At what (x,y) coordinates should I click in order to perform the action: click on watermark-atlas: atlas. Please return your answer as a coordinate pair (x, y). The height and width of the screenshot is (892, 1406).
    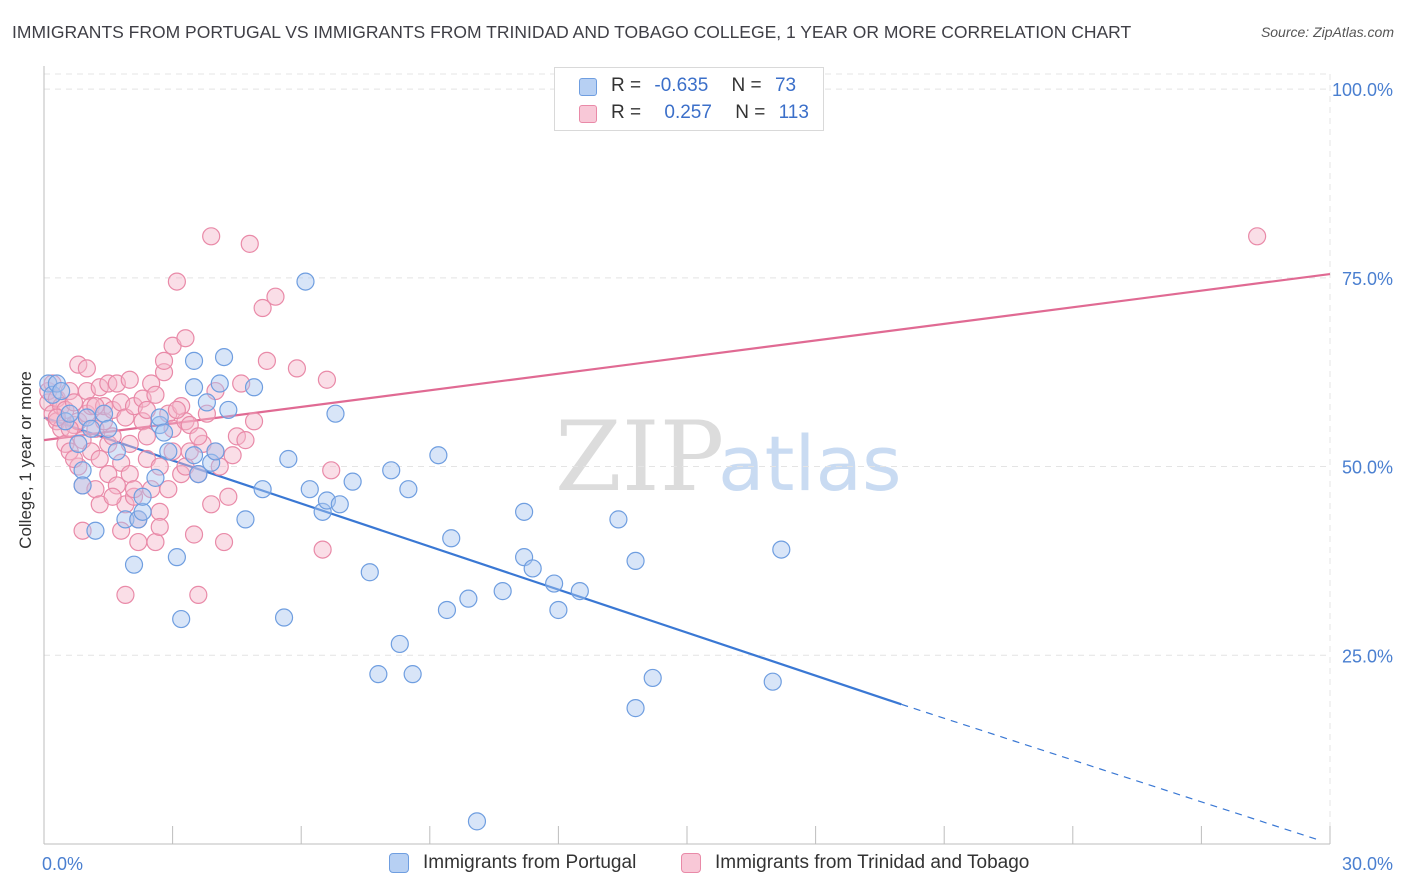
    Looking at the image, I should click on (810, 463).